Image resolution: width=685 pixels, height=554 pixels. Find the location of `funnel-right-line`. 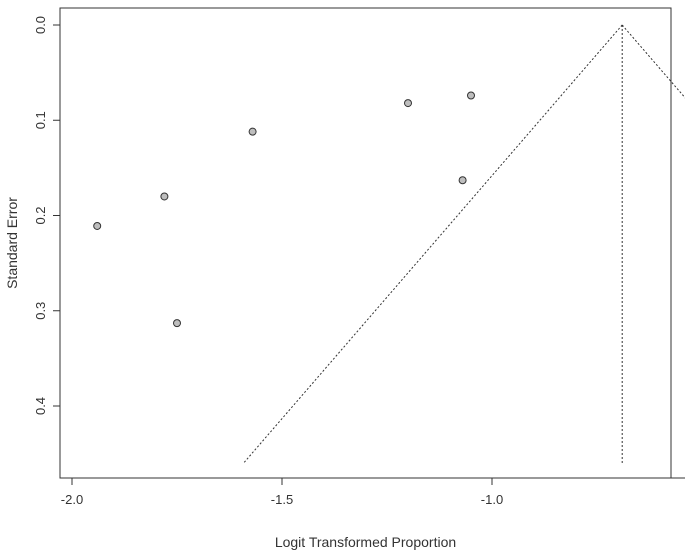

funnel-right-line is located at coordinates (653, 61).